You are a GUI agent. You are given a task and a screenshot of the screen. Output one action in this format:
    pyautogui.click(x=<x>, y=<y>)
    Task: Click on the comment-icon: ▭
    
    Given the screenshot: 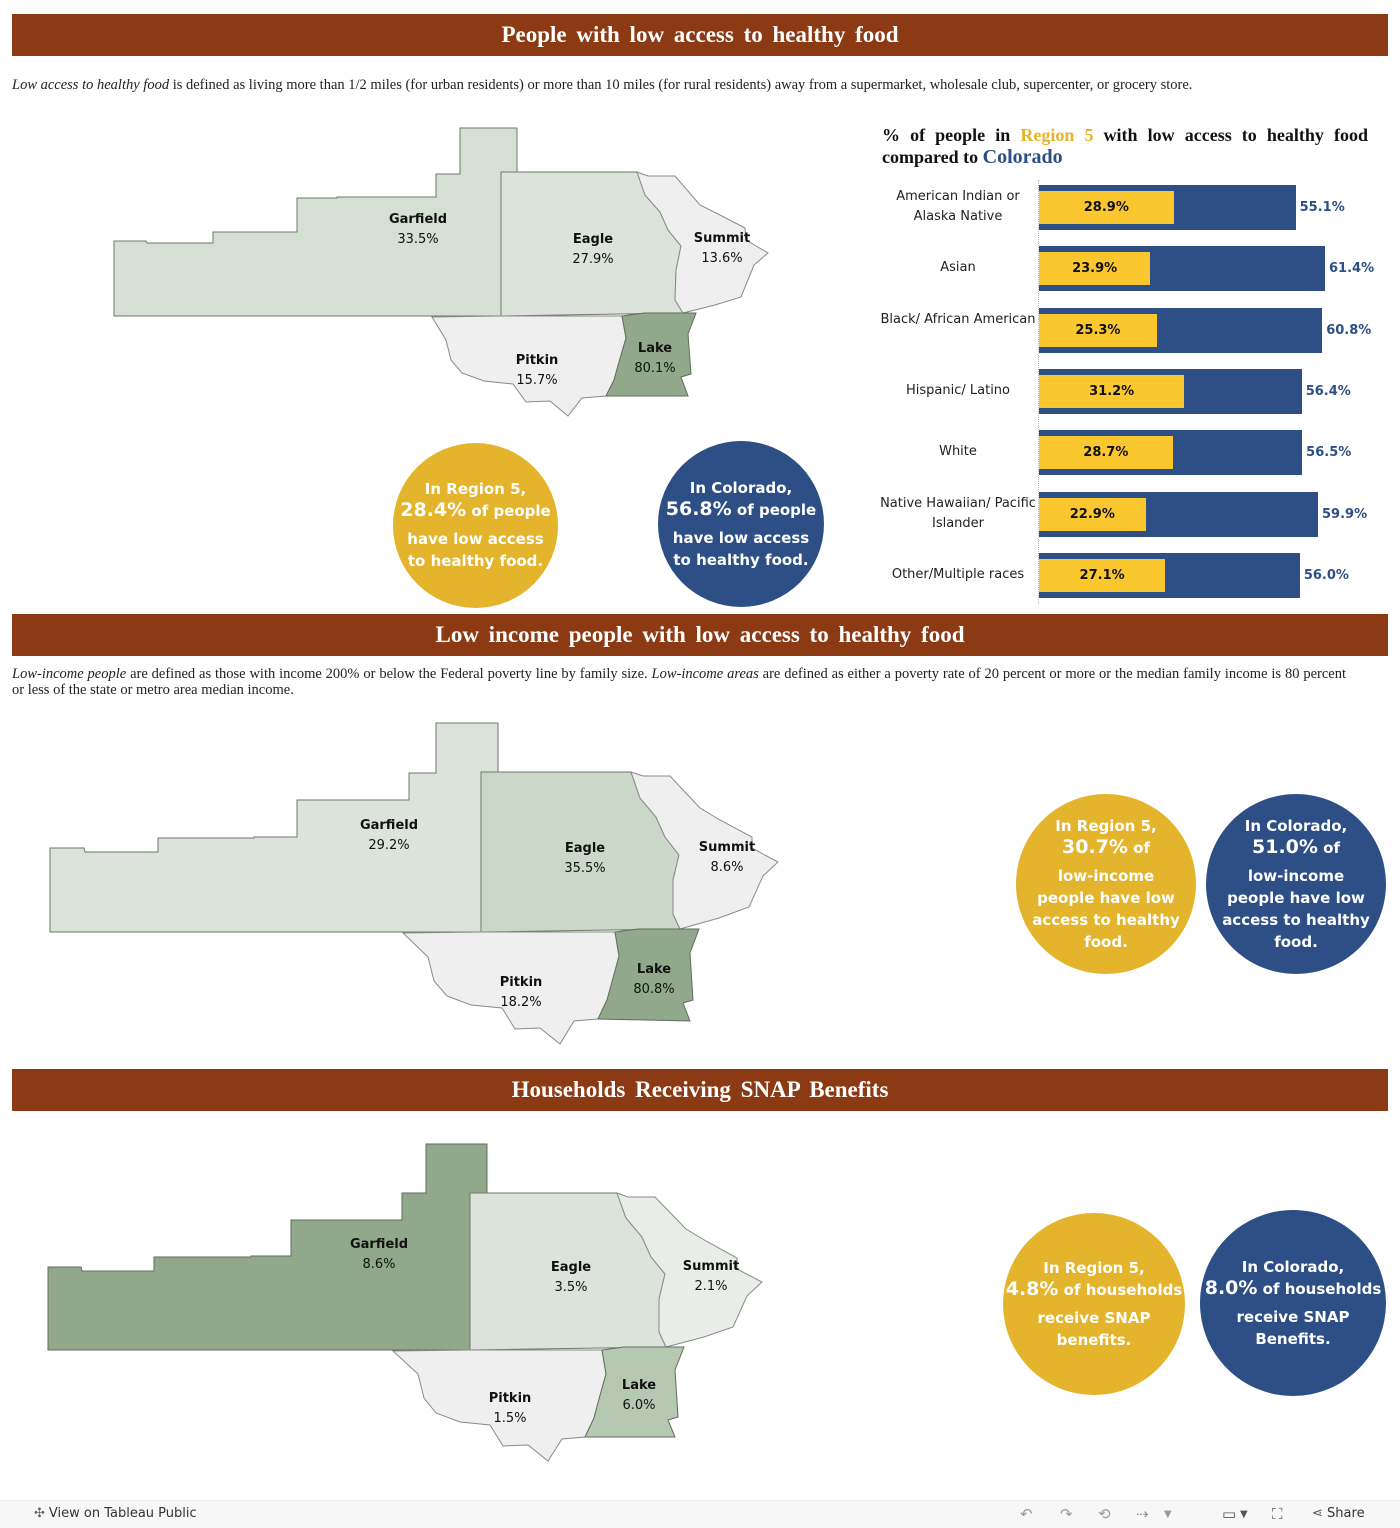 What is the action you would take?
    pyautogui.click(x=1229, y=1514)
    